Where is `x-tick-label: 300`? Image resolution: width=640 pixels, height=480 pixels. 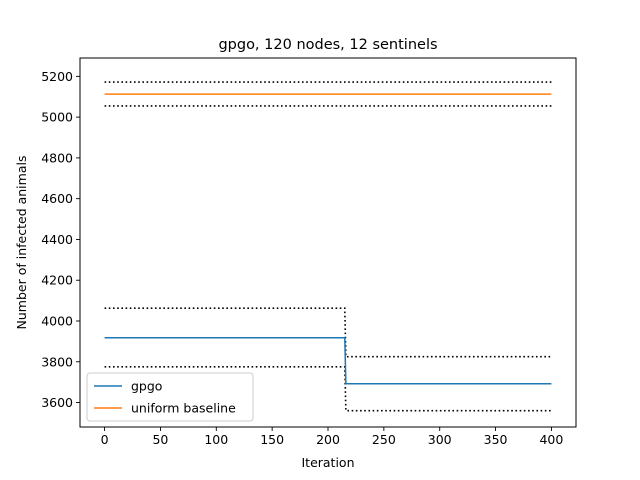 x-tick-label: 300 is located at coordinates (440, 439).